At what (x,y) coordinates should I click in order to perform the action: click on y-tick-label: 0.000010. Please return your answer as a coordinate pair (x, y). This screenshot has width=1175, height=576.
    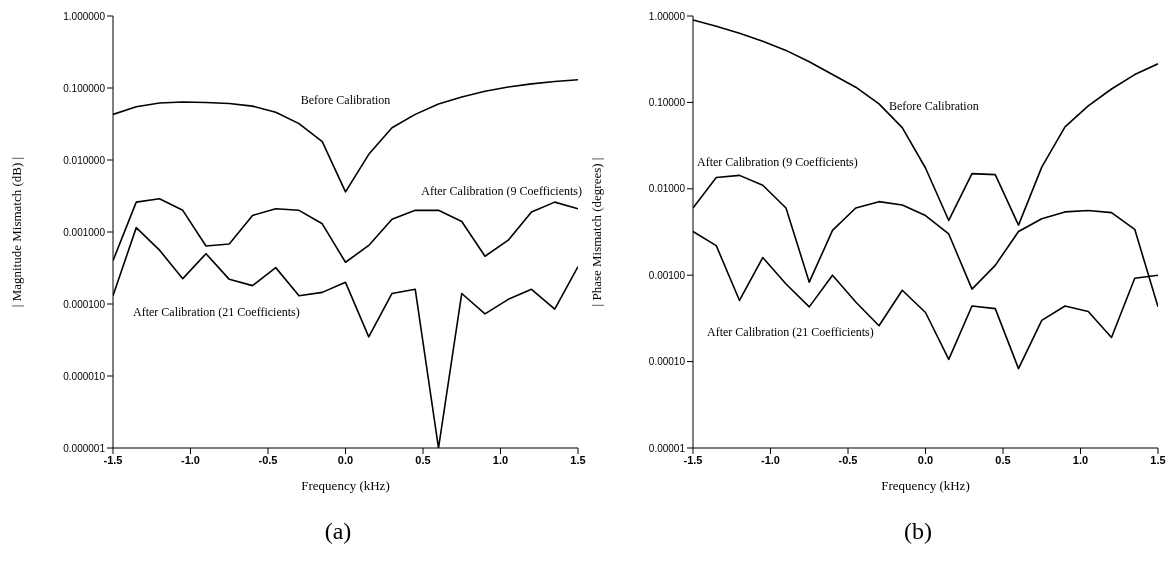
    Looking at the image, I should click on (84, 376).